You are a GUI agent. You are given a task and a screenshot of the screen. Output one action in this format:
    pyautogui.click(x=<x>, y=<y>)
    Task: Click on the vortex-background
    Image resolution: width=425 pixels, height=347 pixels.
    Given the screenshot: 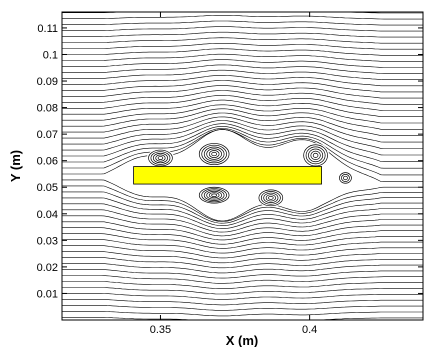 What is the action you would take?
    pyautogui.click(x=345, y=178)
    